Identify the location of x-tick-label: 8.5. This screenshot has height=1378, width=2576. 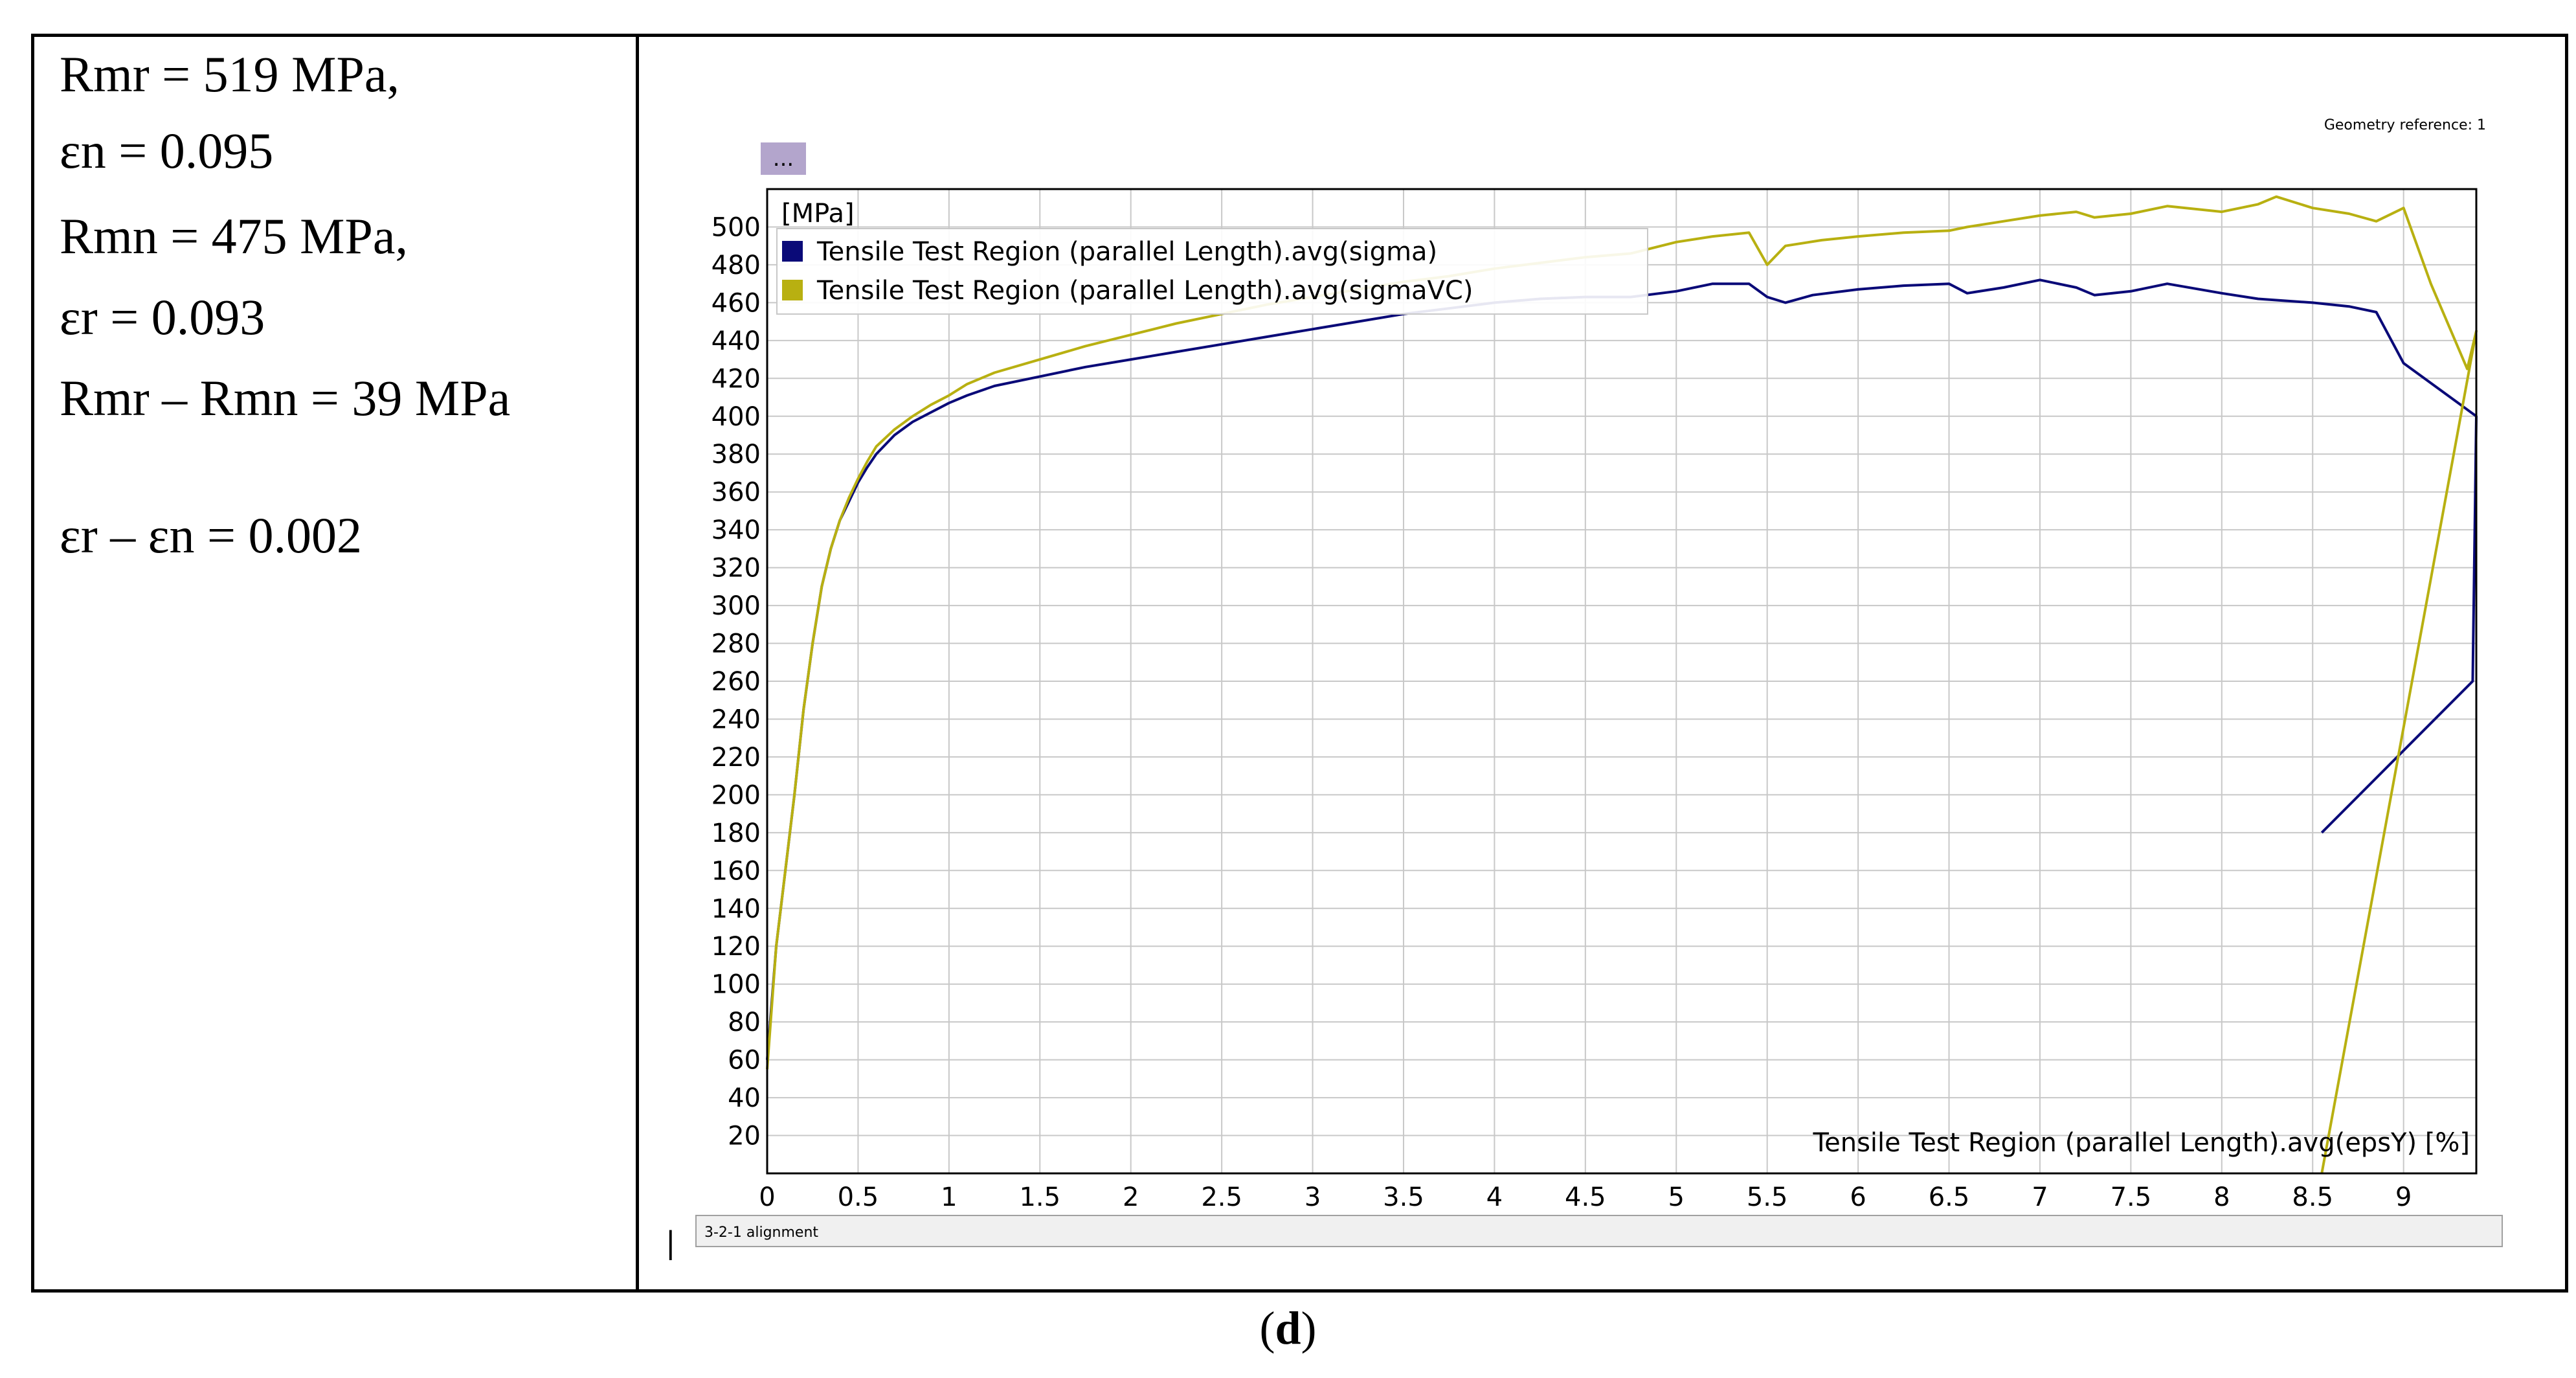
(2312, 1197).